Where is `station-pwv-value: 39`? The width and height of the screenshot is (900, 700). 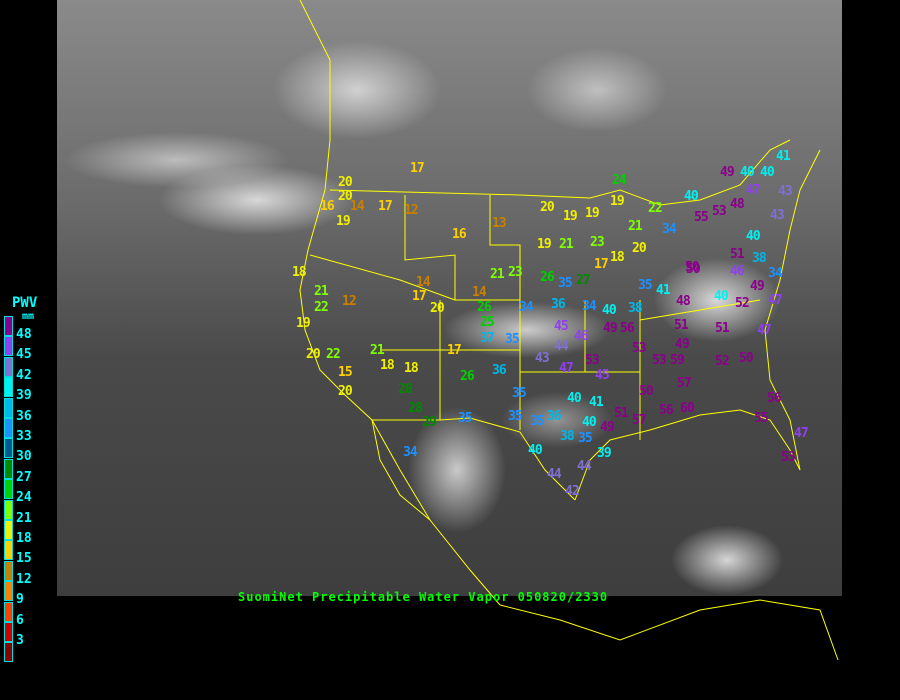 station-pwv-value: 39 is located at coordinates (604, 453).